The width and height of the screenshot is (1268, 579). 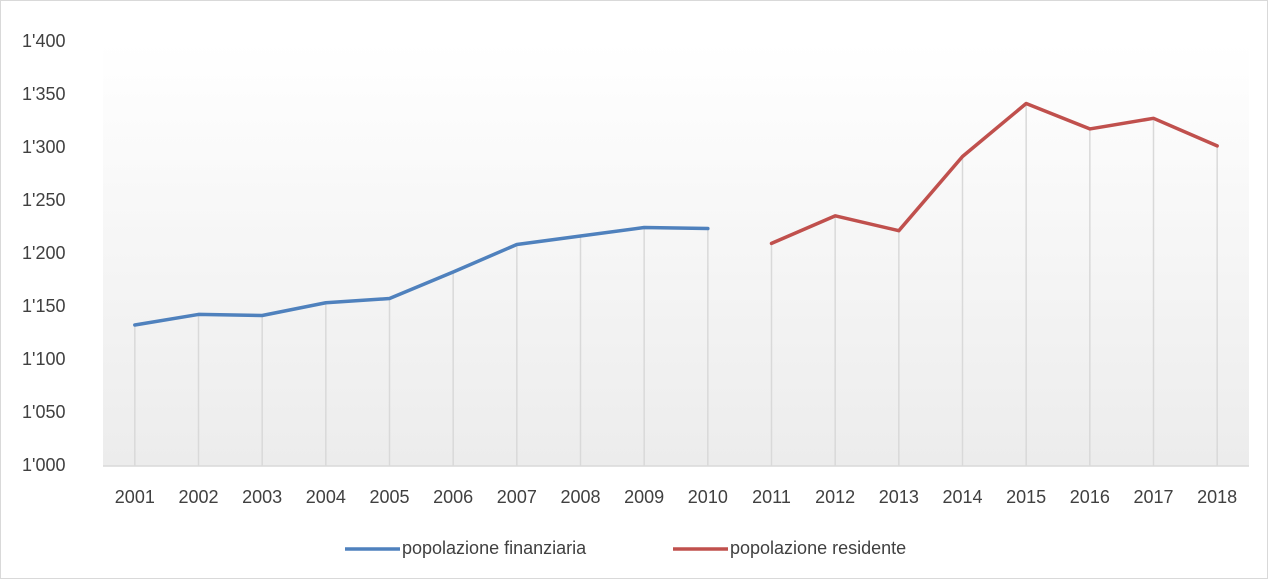 I want to click on x-tick-label: 2006, so click(x=453, y=497).